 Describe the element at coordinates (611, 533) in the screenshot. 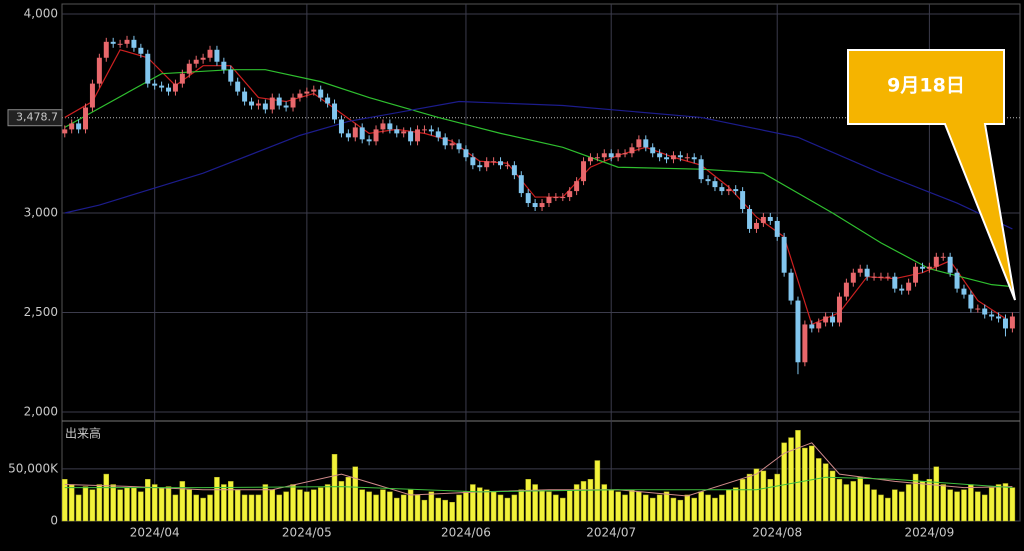

I see `x-tick-label: 2024/07` at that location.